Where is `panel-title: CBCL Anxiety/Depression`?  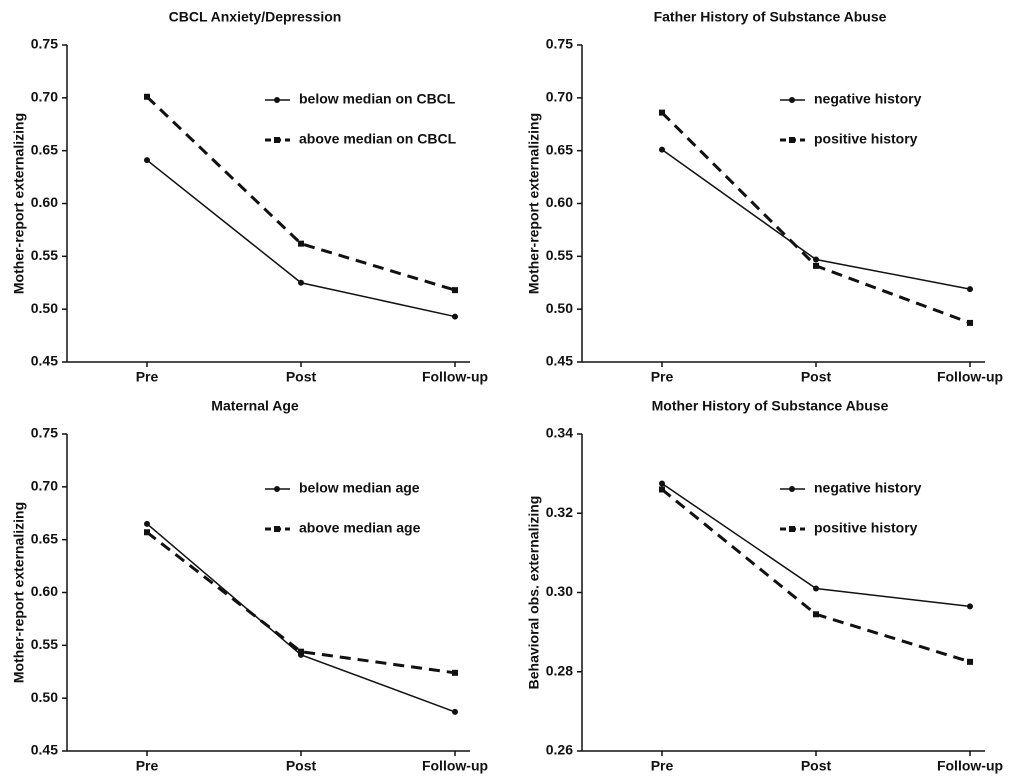 panel-title: CBCL Anxiety/Depression is located at coordinates (255, 17).